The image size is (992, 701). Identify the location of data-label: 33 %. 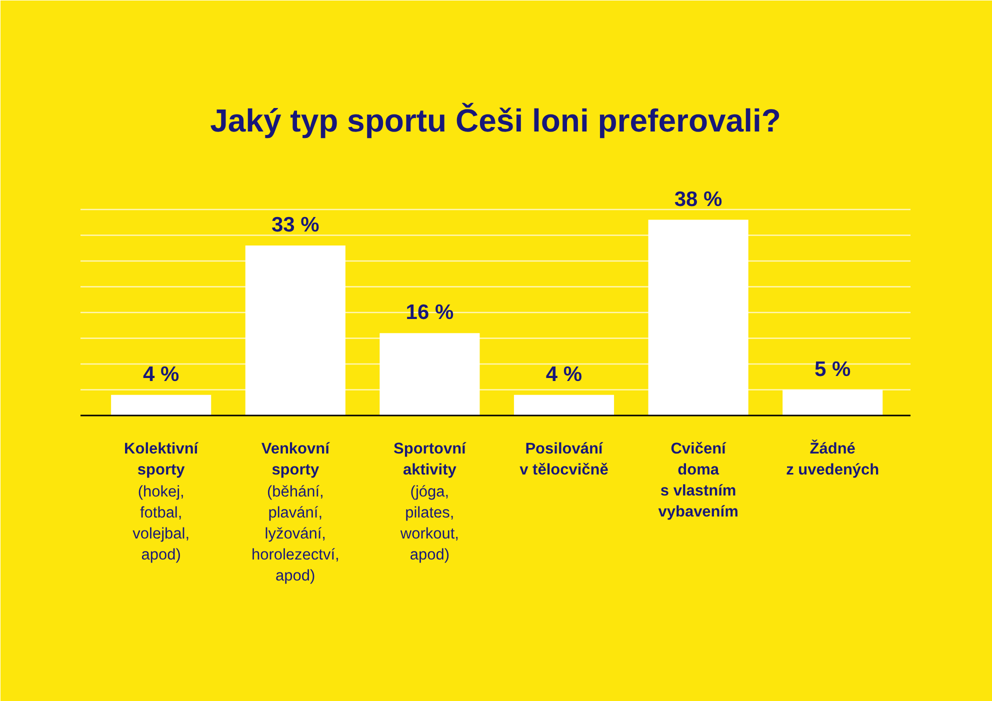
(295, 225).